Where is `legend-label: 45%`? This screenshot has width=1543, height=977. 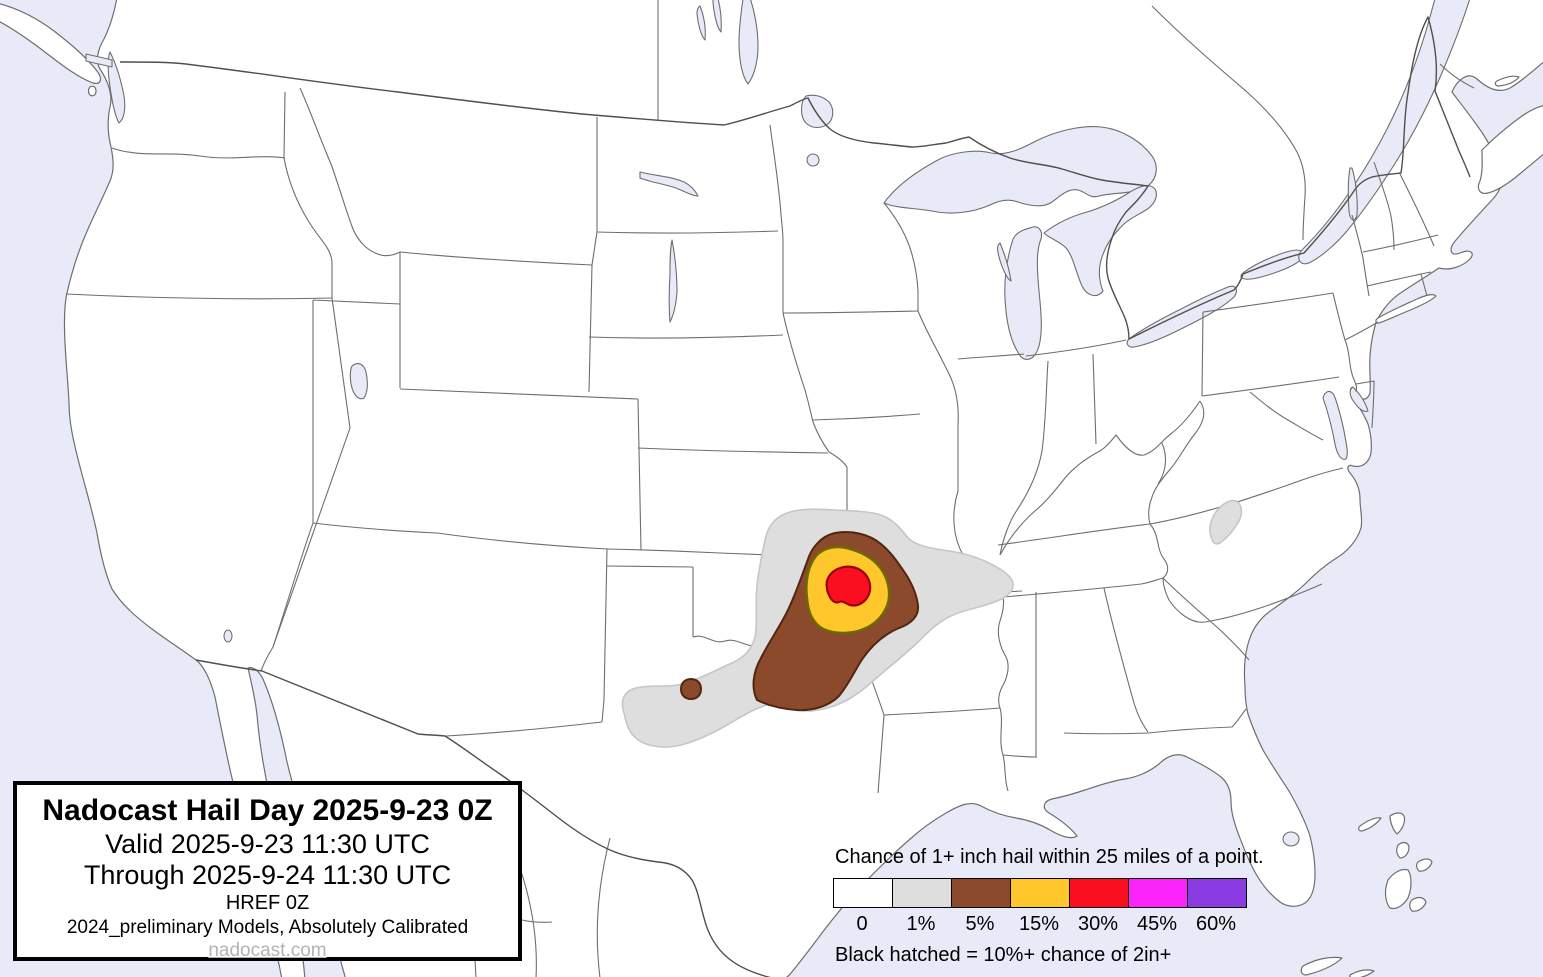
legend-label: 45% is located at coordinates (1157, 924).